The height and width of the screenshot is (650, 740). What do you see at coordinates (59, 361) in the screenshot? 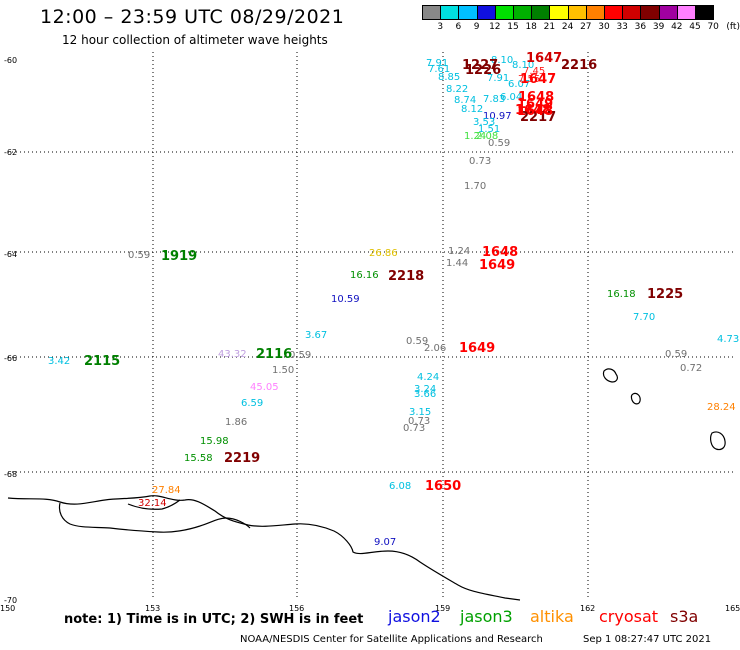
I see `swh-observation: 3.42` at bounding box center [59, 361].